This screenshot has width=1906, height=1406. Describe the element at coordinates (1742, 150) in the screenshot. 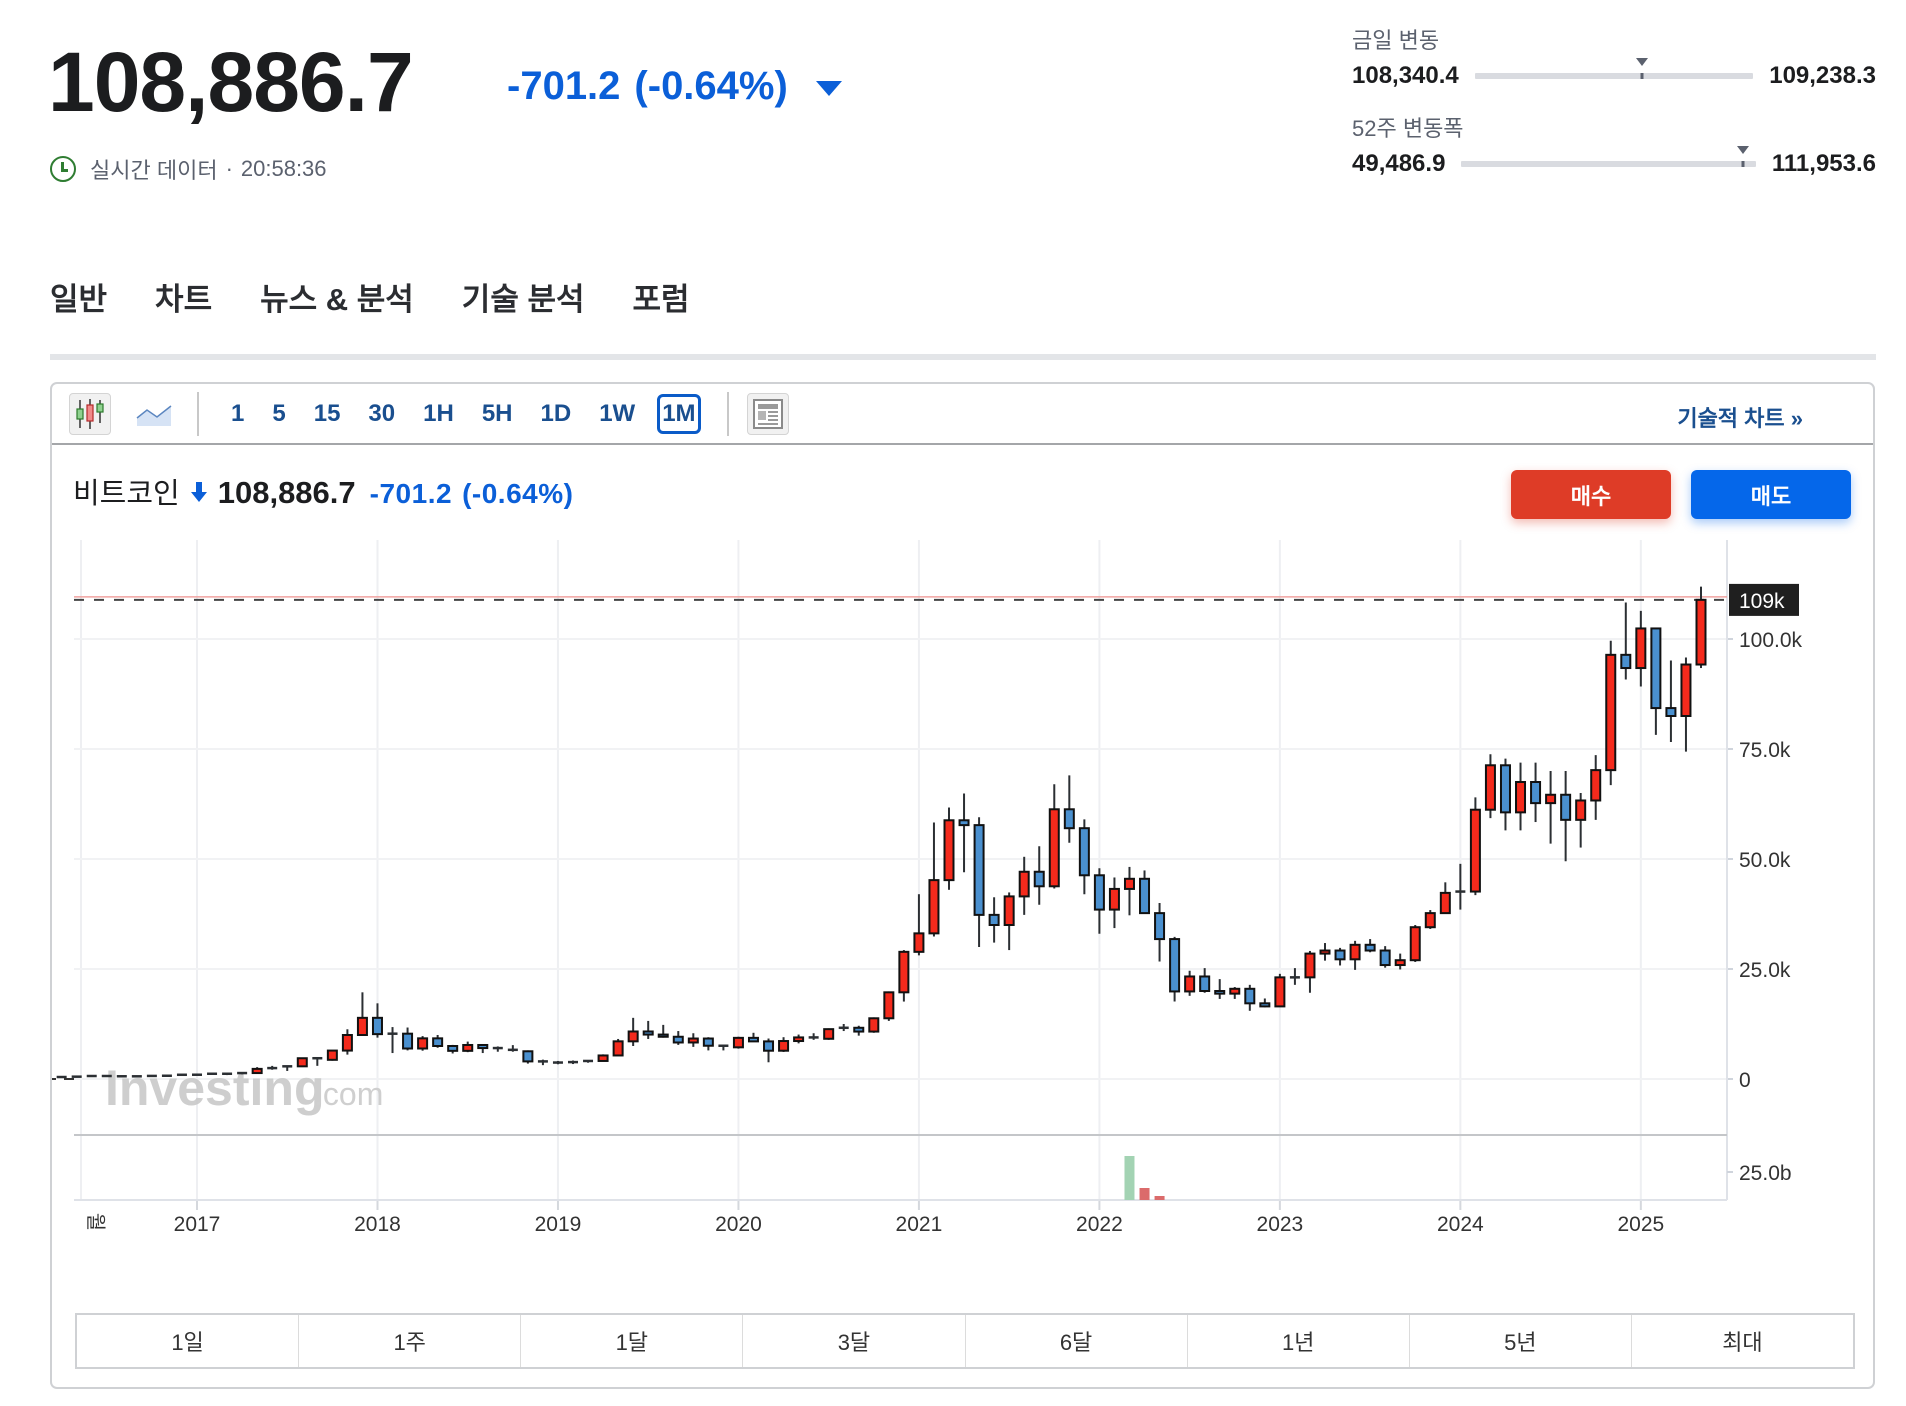

I see `52week-range-marker-icon` at that location.